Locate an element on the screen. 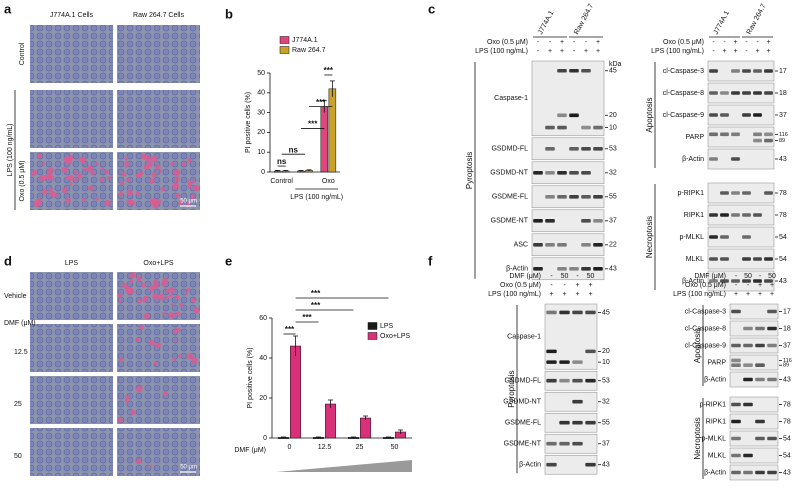  kda-label: 78 is located at coordinates (783, 215).